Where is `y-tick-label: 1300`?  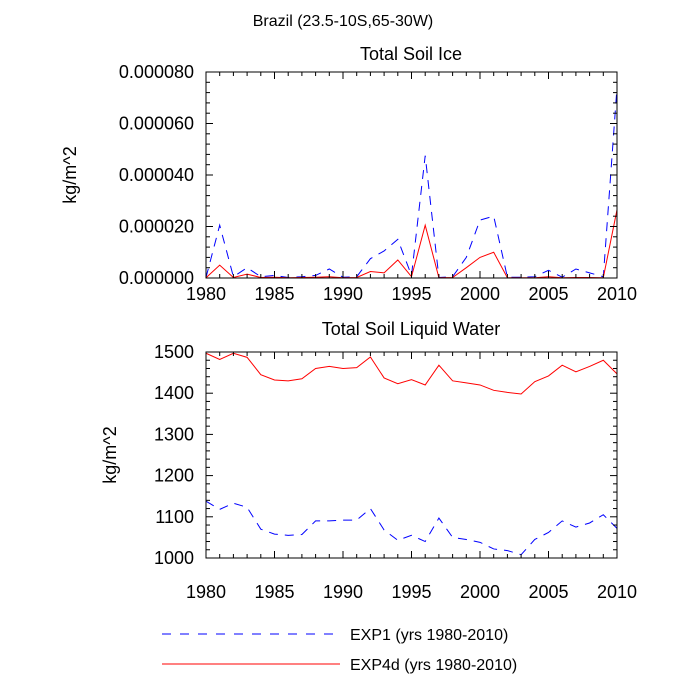 y-tick-label: 1300 is located at coordinates (174, 434).